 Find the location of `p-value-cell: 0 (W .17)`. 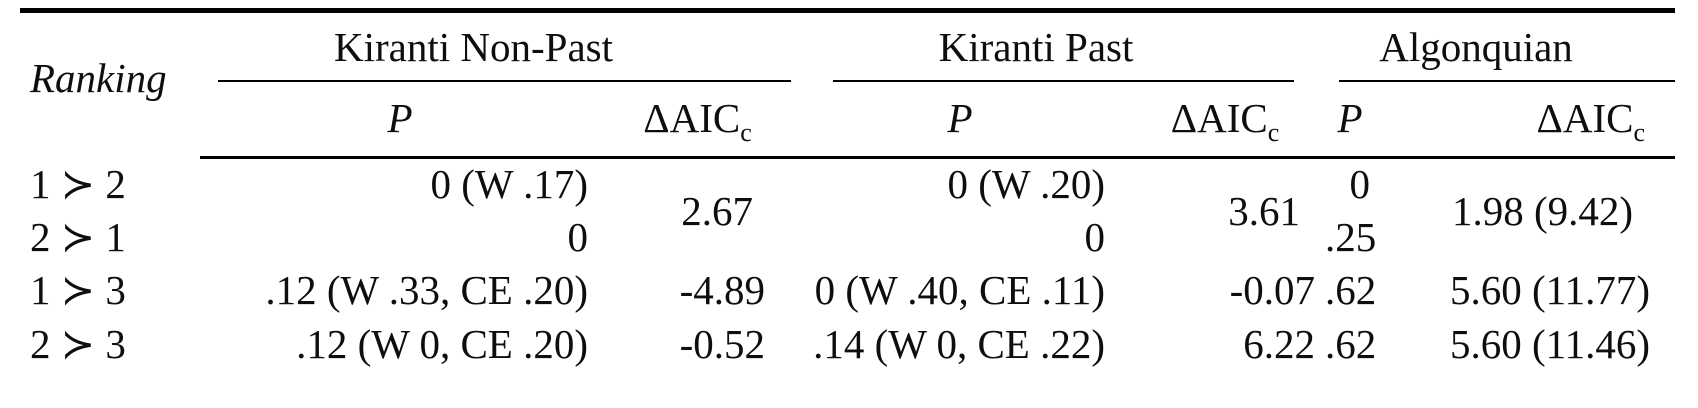

p-value-cell: 0 (W .17) is located at coordinates (509, 184).